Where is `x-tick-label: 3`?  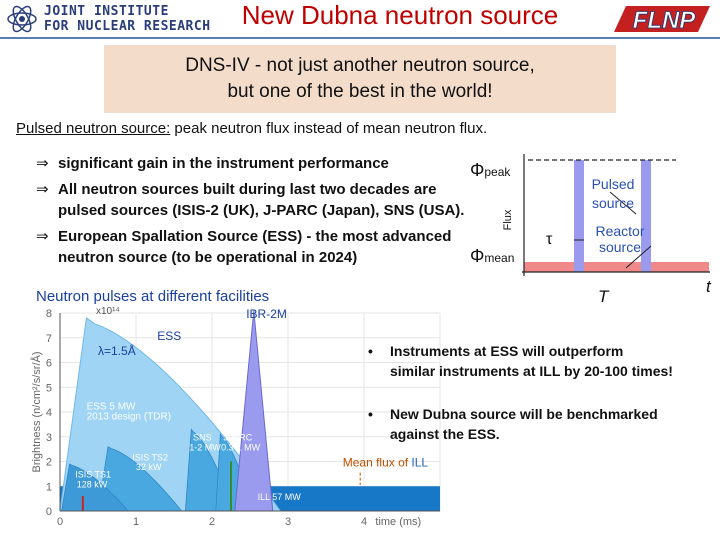 x-tick-label: 3 is located at coordinates (288, 522).